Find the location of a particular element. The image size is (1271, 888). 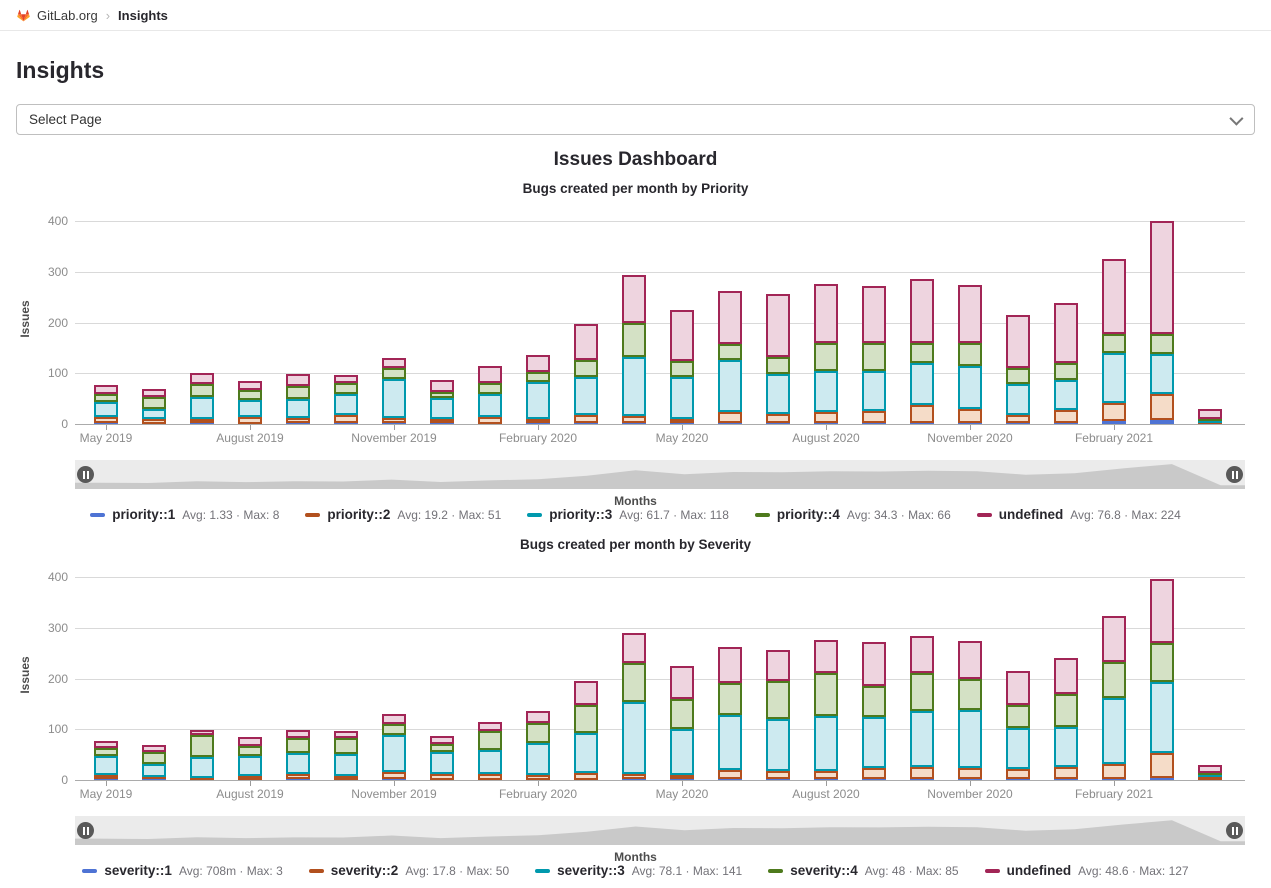

legend-item-severity::2: severity::2 Avg: 17.8 · Max: 50 is located at coordinates (408, 870).